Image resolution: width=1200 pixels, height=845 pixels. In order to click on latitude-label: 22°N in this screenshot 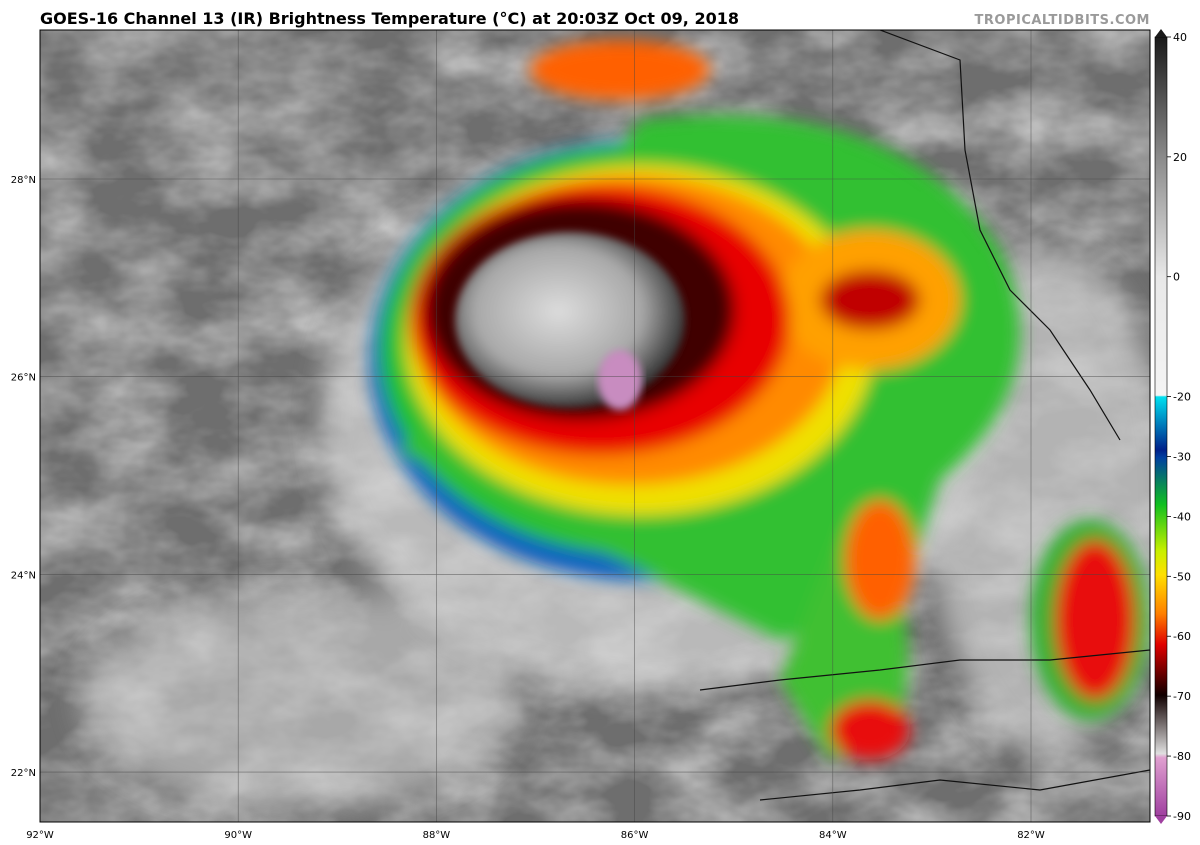, I will do `click(23, 773)`.